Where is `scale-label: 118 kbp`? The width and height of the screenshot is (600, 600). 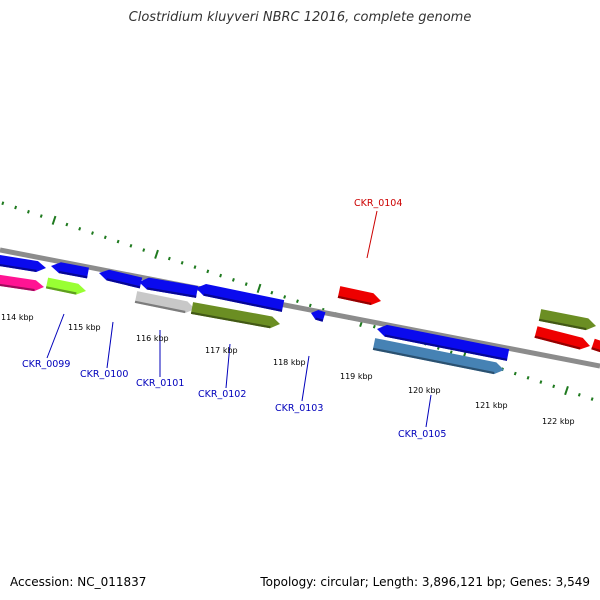 scale-label: 118 kbp is located at coordinates (289, 362).